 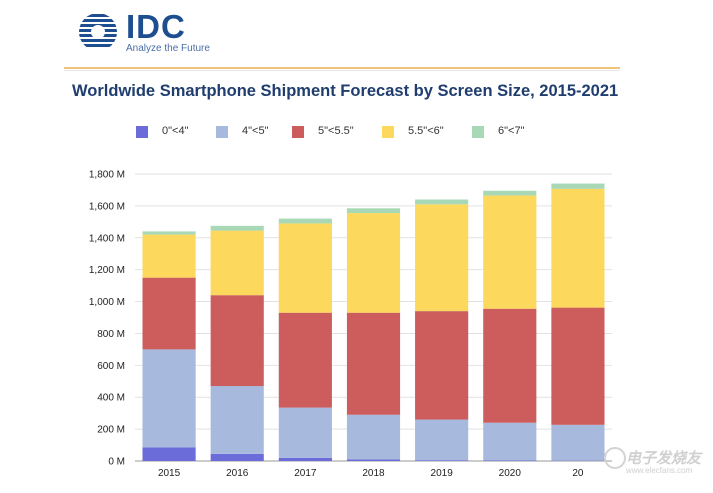 I want to click on y-tick-label: 400 M, so click(x=111, y=398).